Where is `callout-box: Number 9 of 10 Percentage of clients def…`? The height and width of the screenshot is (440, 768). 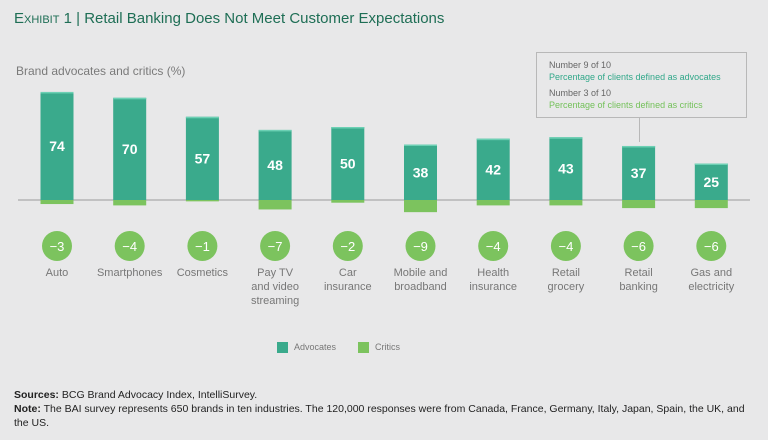 callout-box: Number 9 of 10 Percentage of clients def… is located at coordinates (641, 85).